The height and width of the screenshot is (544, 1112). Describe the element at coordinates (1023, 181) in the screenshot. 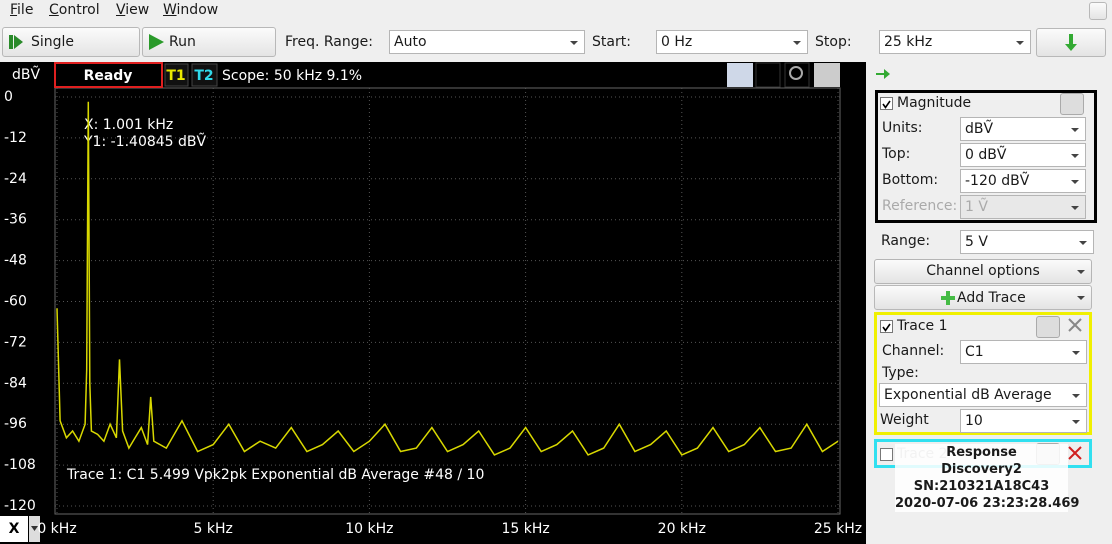

I see `bottom-combo: -120 dBṼ` at that location.